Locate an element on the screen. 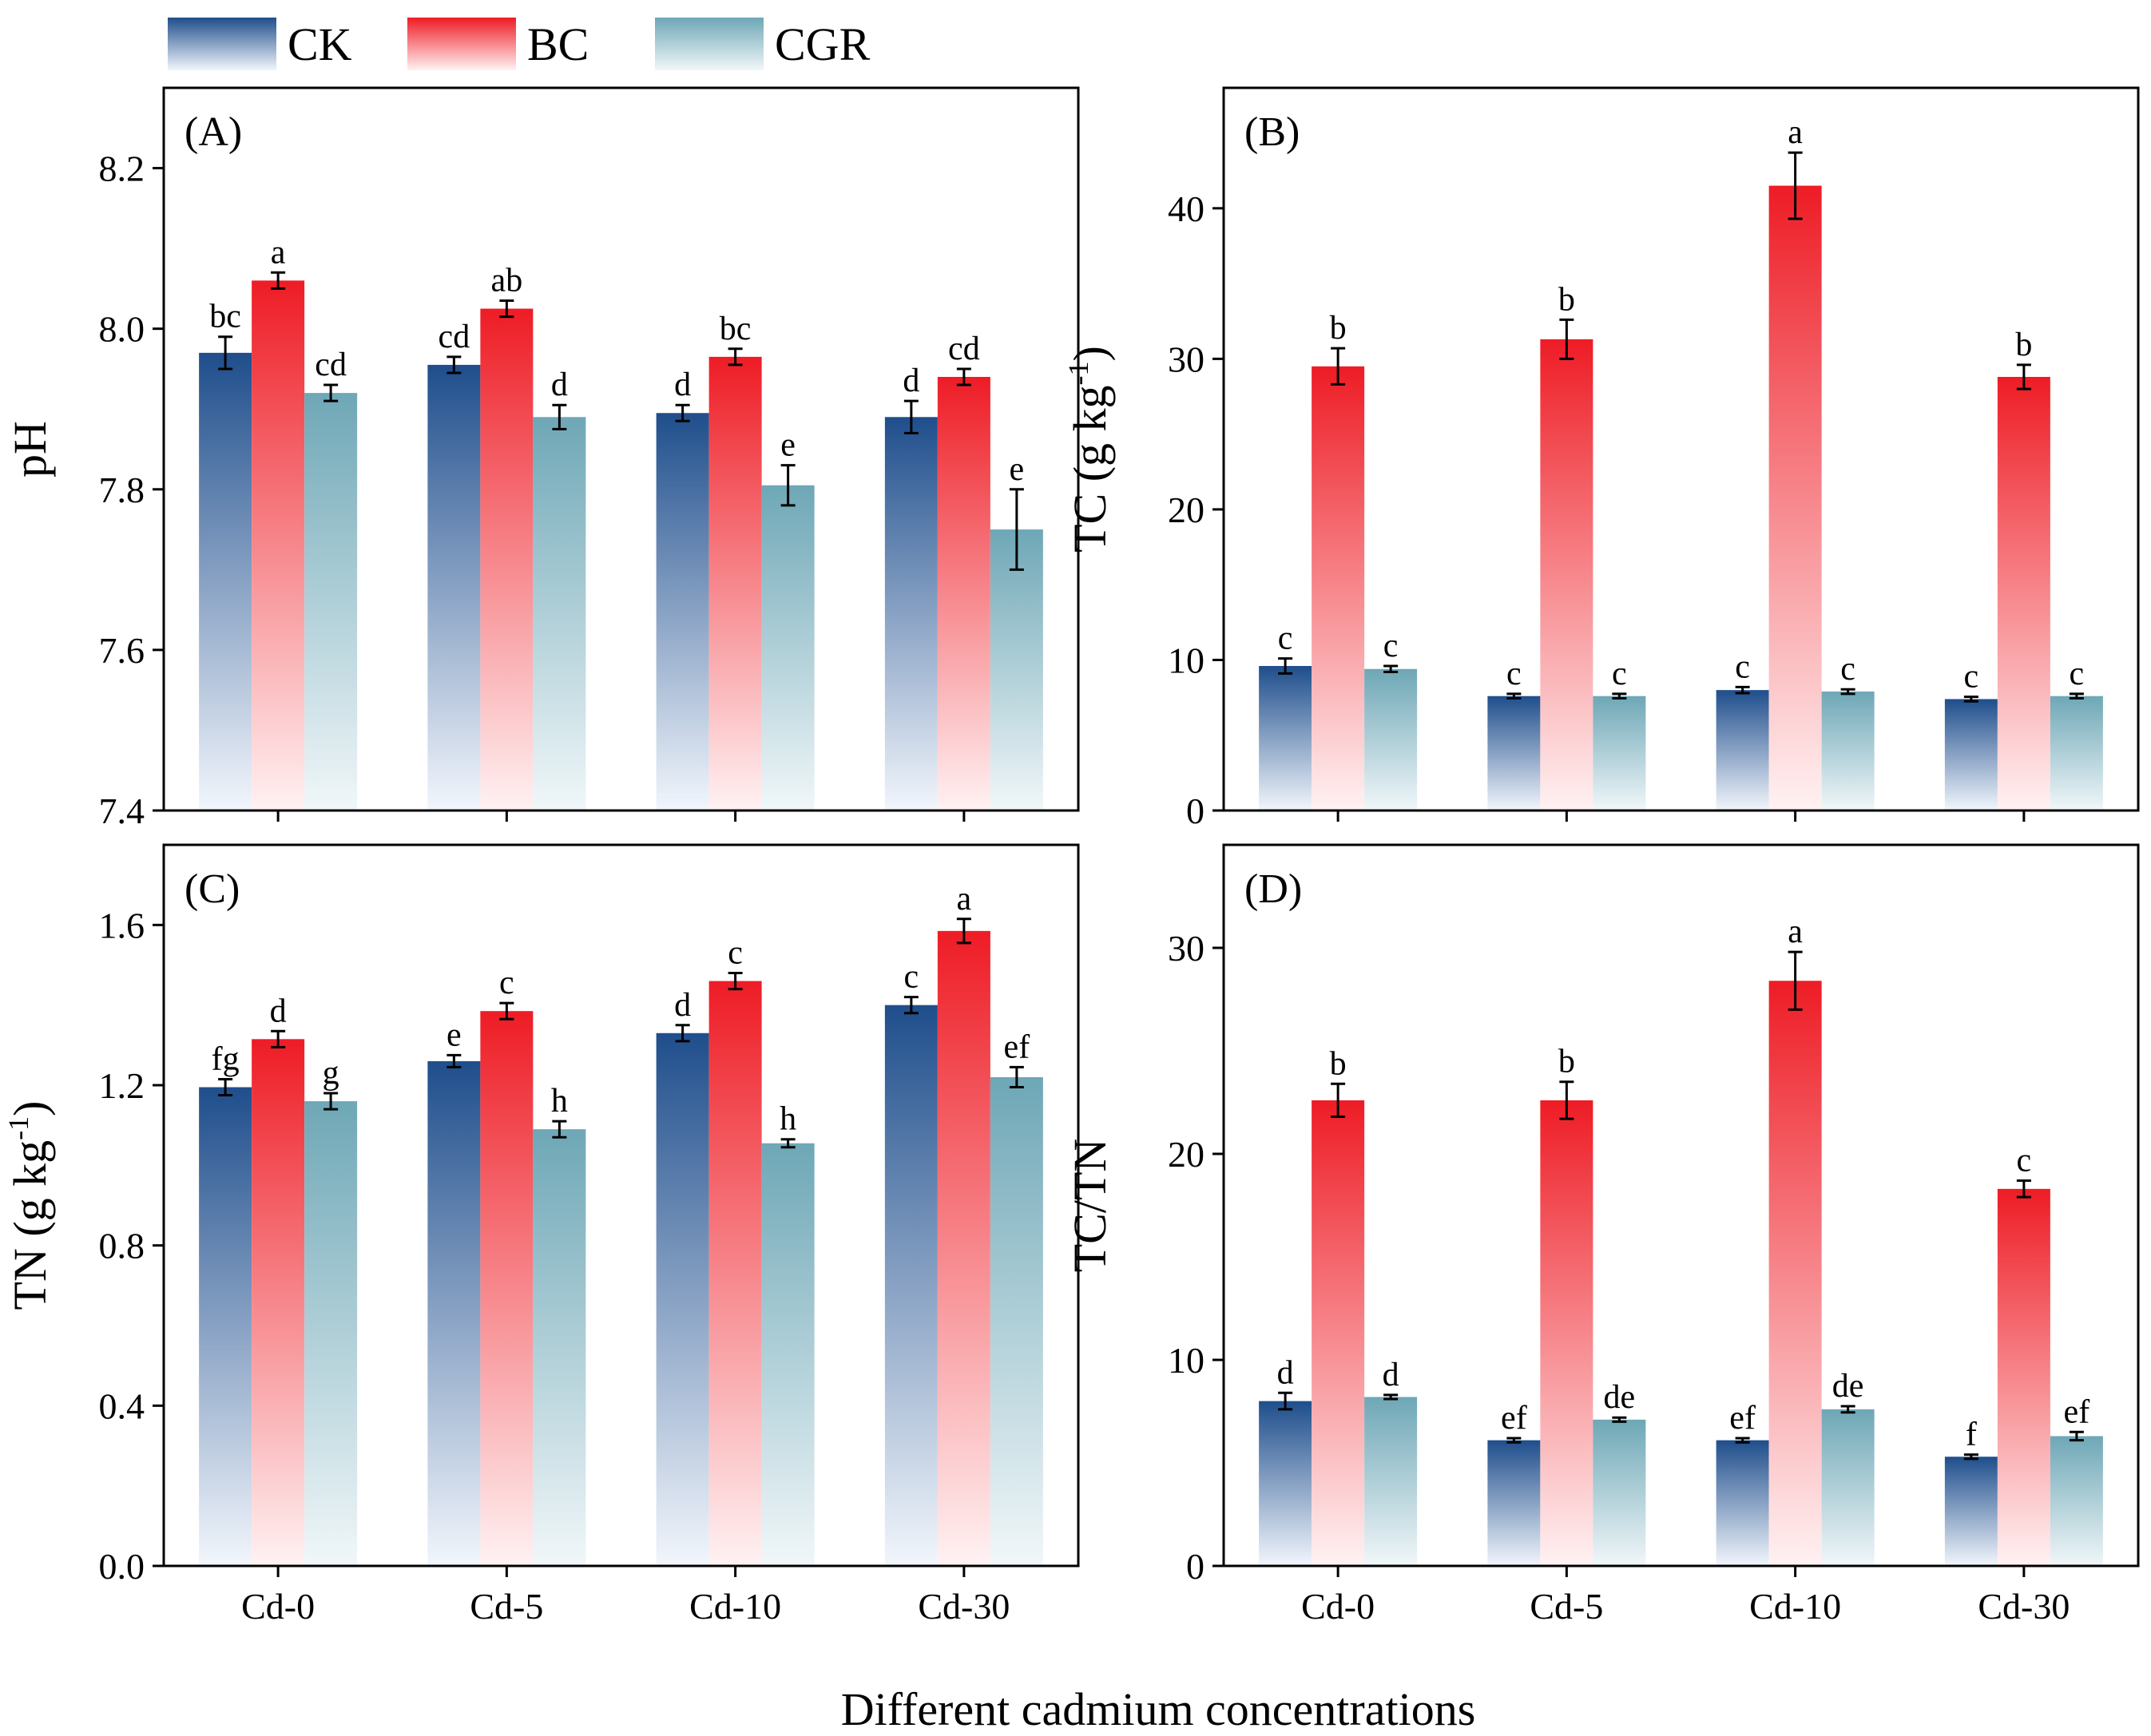 The image size is (2151, 1736). panel-b-significance-letter: b is located at coordinates (1566, 299).